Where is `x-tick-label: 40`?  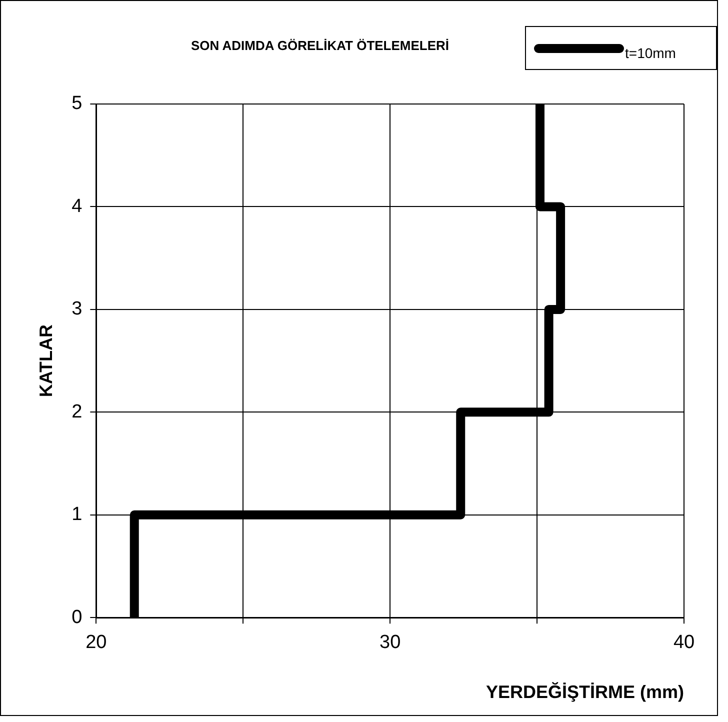
x-tick-label: 40 is located at coordinates (684, 643).